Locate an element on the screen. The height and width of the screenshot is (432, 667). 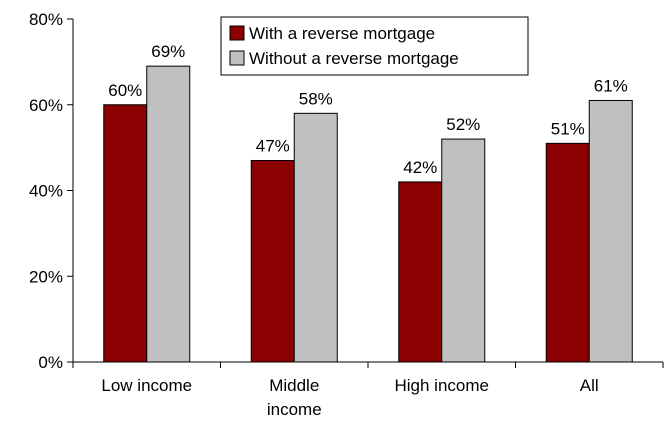
legend-box is located at coordinates (374, 46).